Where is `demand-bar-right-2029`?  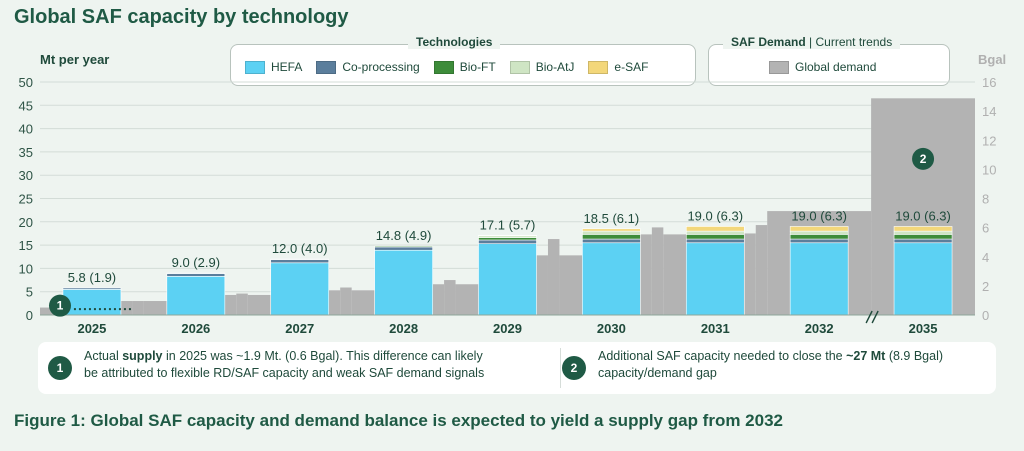 demand-bar-right-2029 is located at coordinates (542, 285).